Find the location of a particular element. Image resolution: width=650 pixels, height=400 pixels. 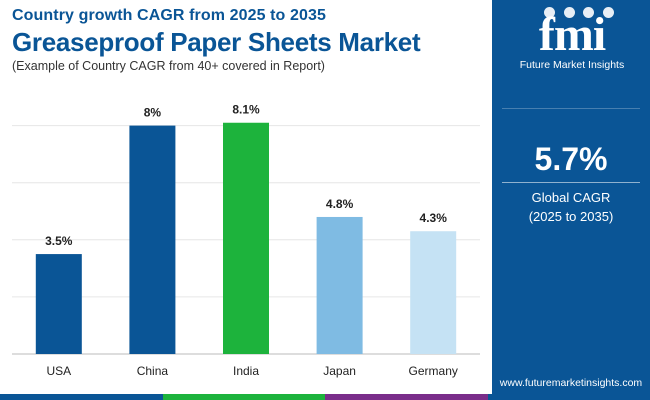

x-tick-label-china: China is located at coordinates (153, 371).